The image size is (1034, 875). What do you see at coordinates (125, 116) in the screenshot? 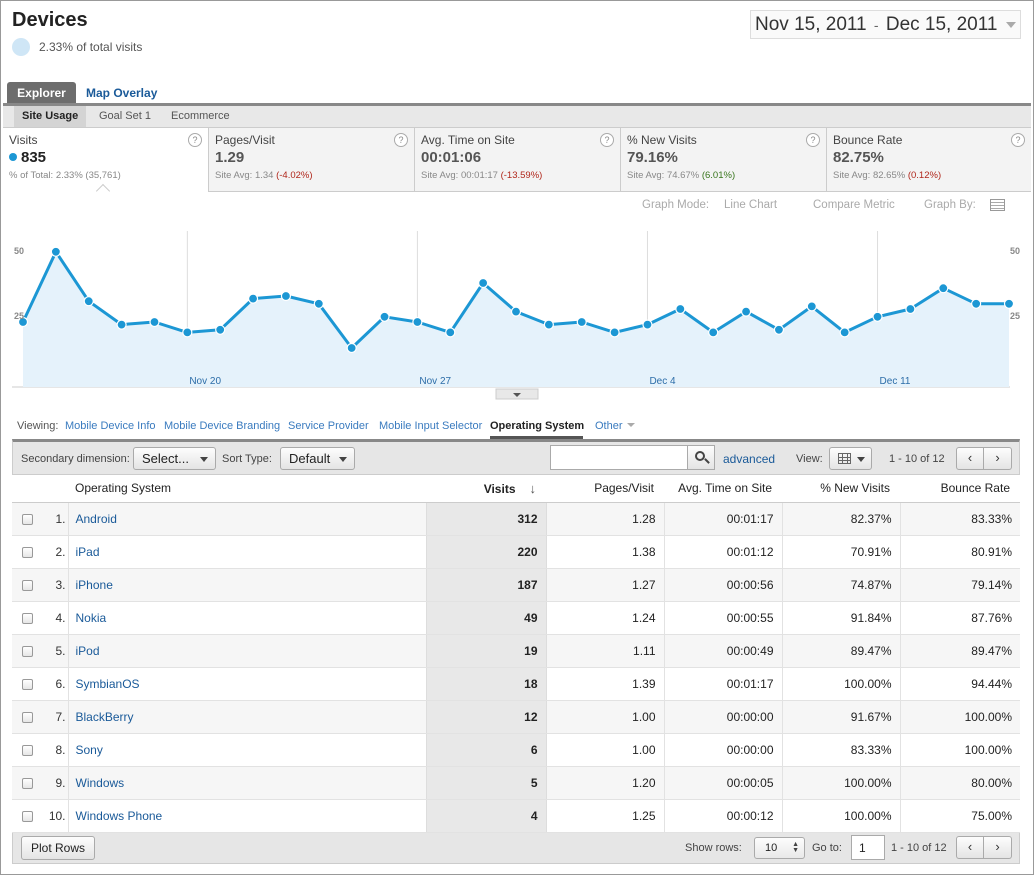
I see `subtab-goal-set-1: Goal Set 1` at bounding box center [125, 116].